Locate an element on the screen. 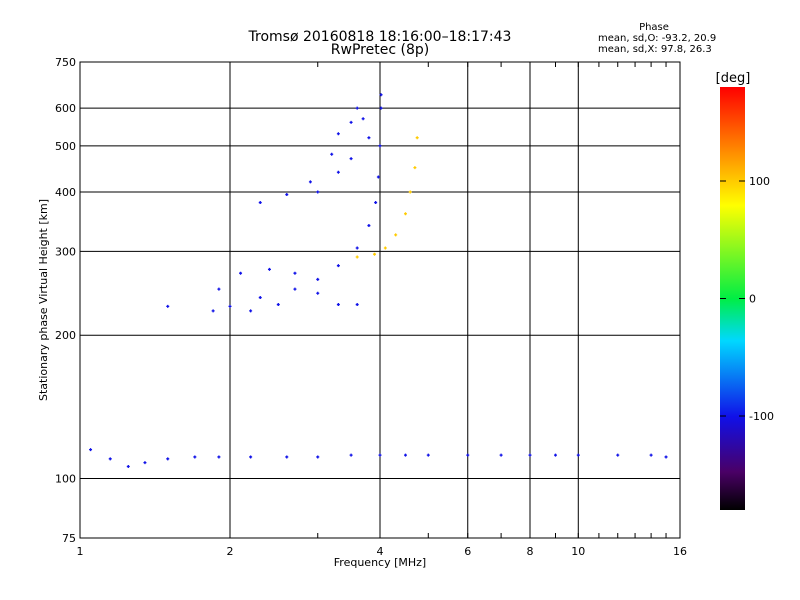 The width and height of the screenshot is (800, 600). x-axis-label: Frequency [MHz] is located at coordinates (380, 562).